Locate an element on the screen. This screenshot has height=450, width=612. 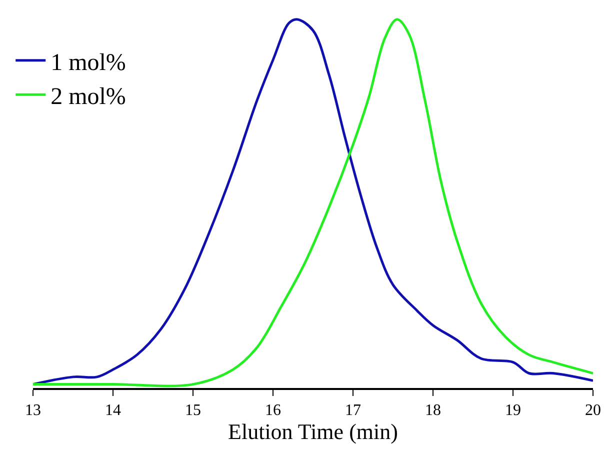
x-tick-label: 13 is located at coordinates (33, 410).